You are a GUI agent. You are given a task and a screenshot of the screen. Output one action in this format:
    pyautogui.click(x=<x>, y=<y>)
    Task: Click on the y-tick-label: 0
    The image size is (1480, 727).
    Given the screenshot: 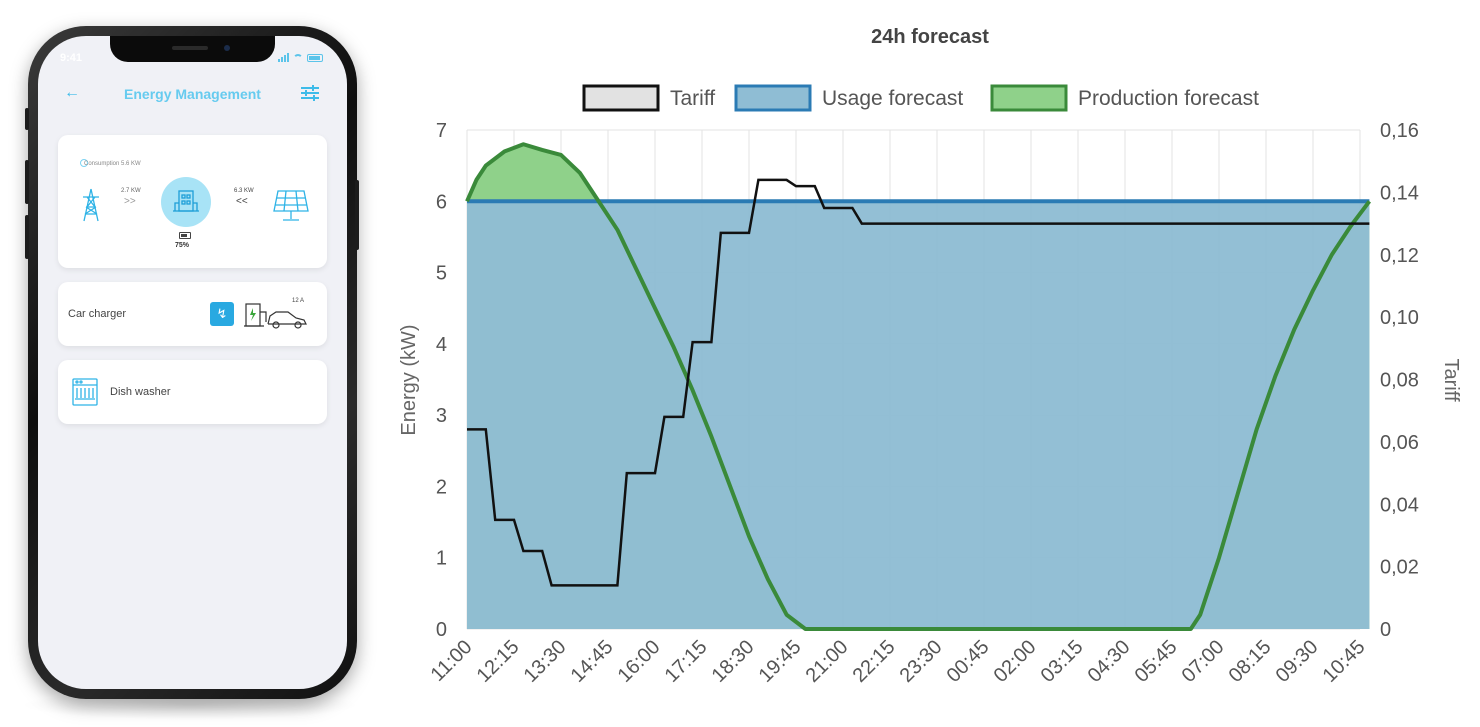 What is the action you would take?
    pyautogui.click(x=441, y=630)
    